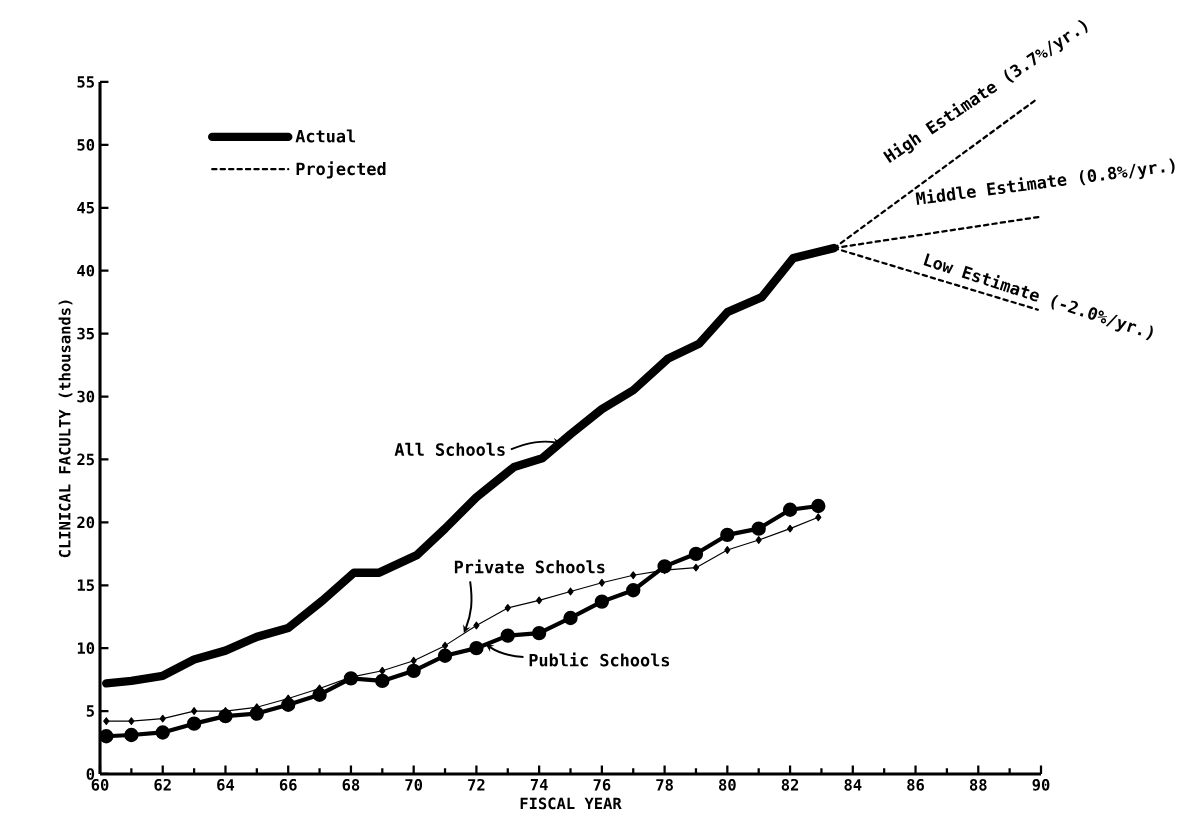 This screenshot has height=835, width=1194. I want to click on y-tick-label: 30, so click(86, 396).